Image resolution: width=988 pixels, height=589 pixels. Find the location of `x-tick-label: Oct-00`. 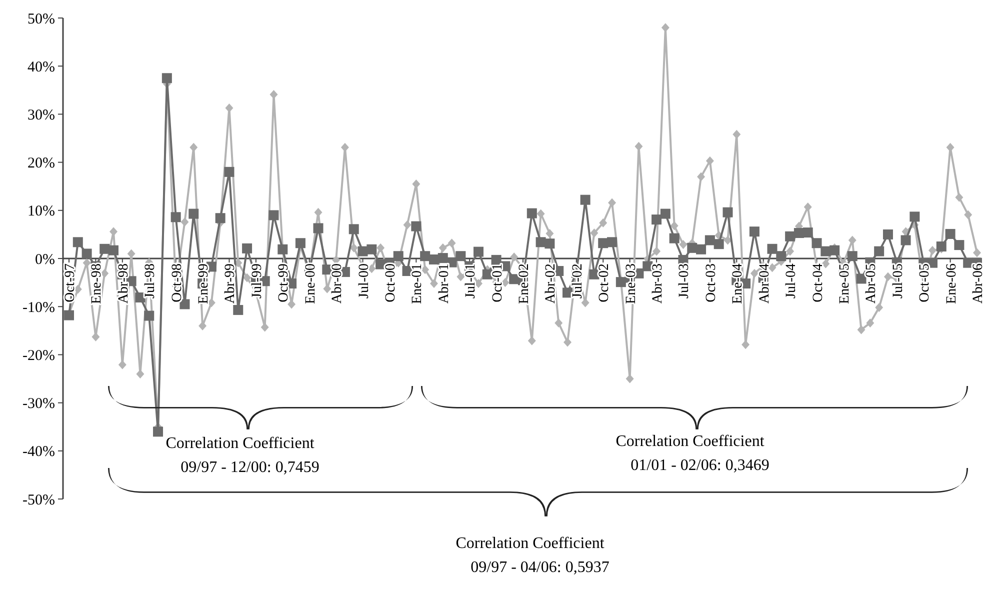

x-tick-label: Oct-00 is located at coordinates (390, 283).